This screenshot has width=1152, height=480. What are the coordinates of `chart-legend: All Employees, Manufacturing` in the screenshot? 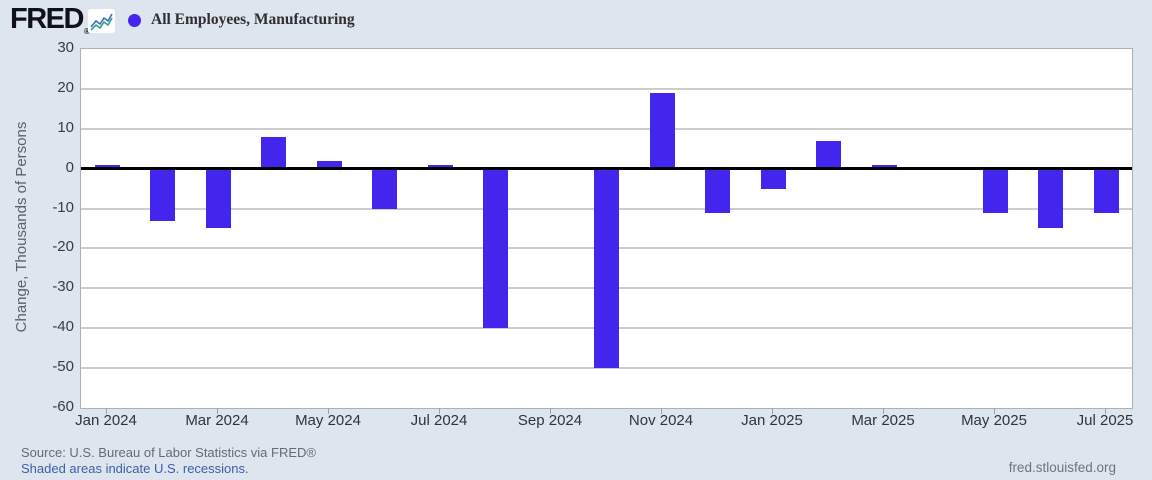 It's located at (241, 20).